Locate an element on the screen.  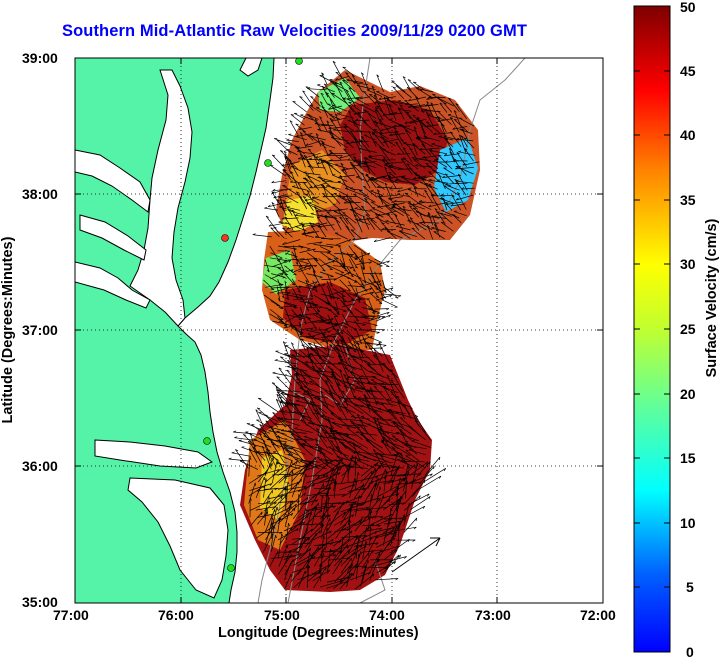
colorbar-tick-label: 50 is located at coordinates (688, 7).